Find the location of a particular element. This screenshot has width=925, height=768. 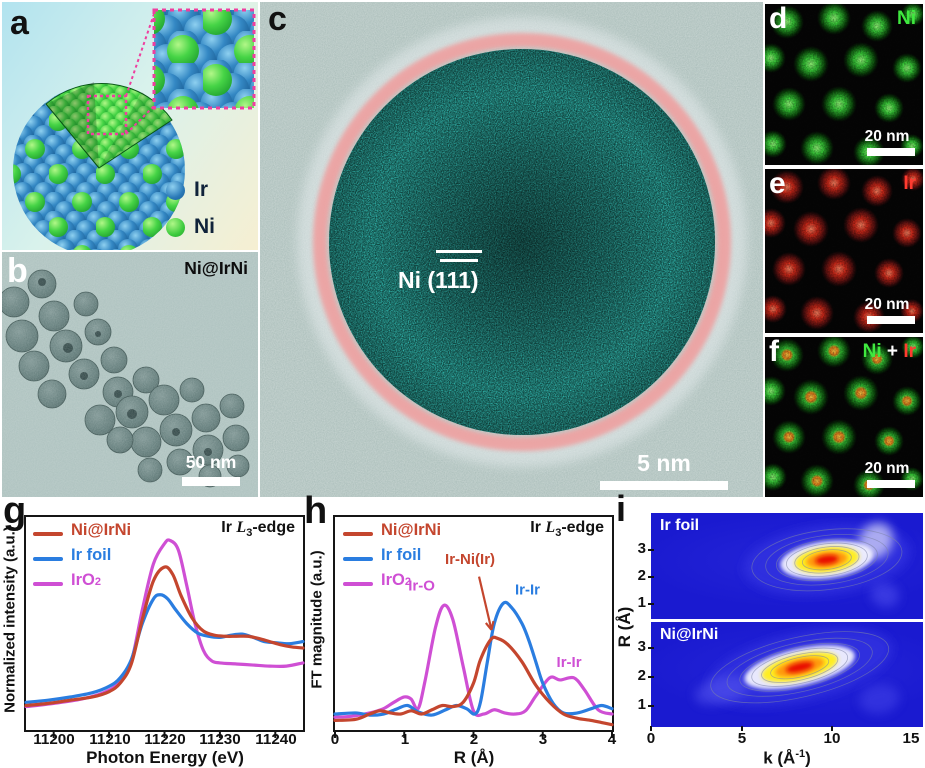

h-legend-ni-irni: Ni@IrNi is located at coordinates (392, 533).